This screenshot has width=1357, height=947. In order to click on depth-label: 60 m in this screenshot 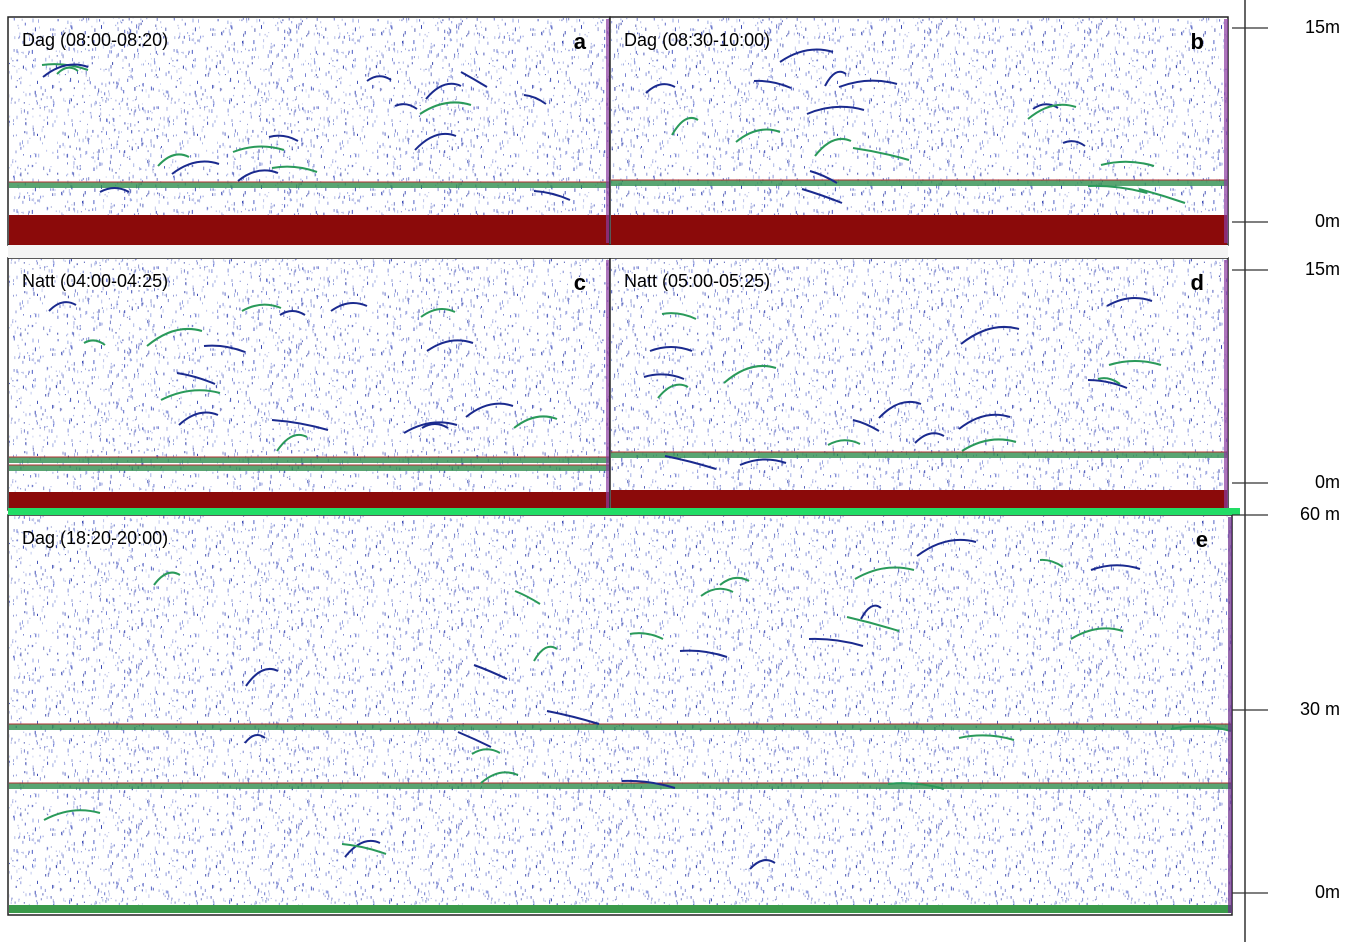, I will do `click(1320, 514)`.